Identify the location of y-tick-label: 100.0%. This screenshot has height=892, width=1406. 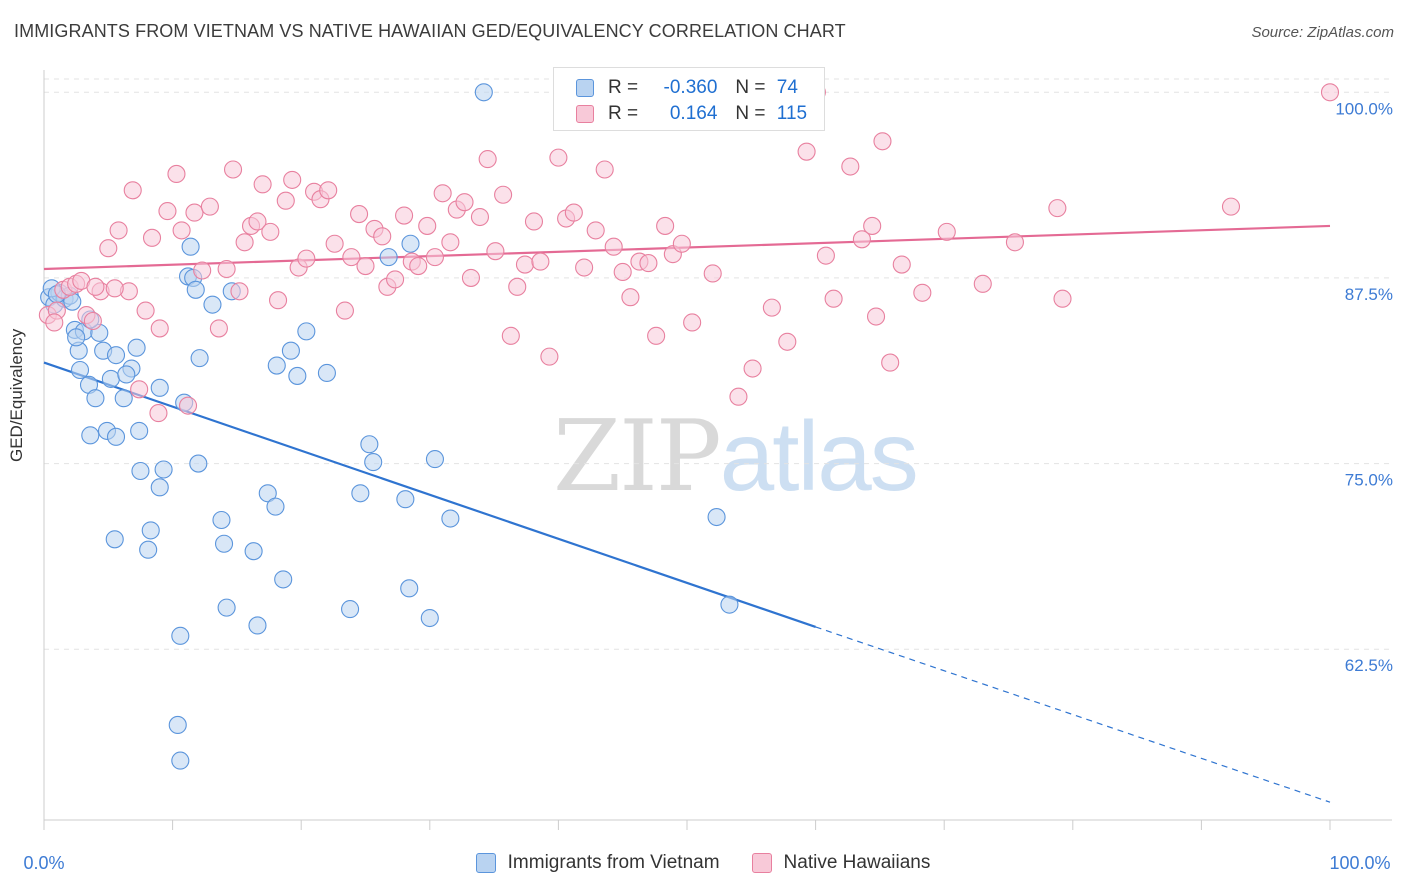
(1364, 108).